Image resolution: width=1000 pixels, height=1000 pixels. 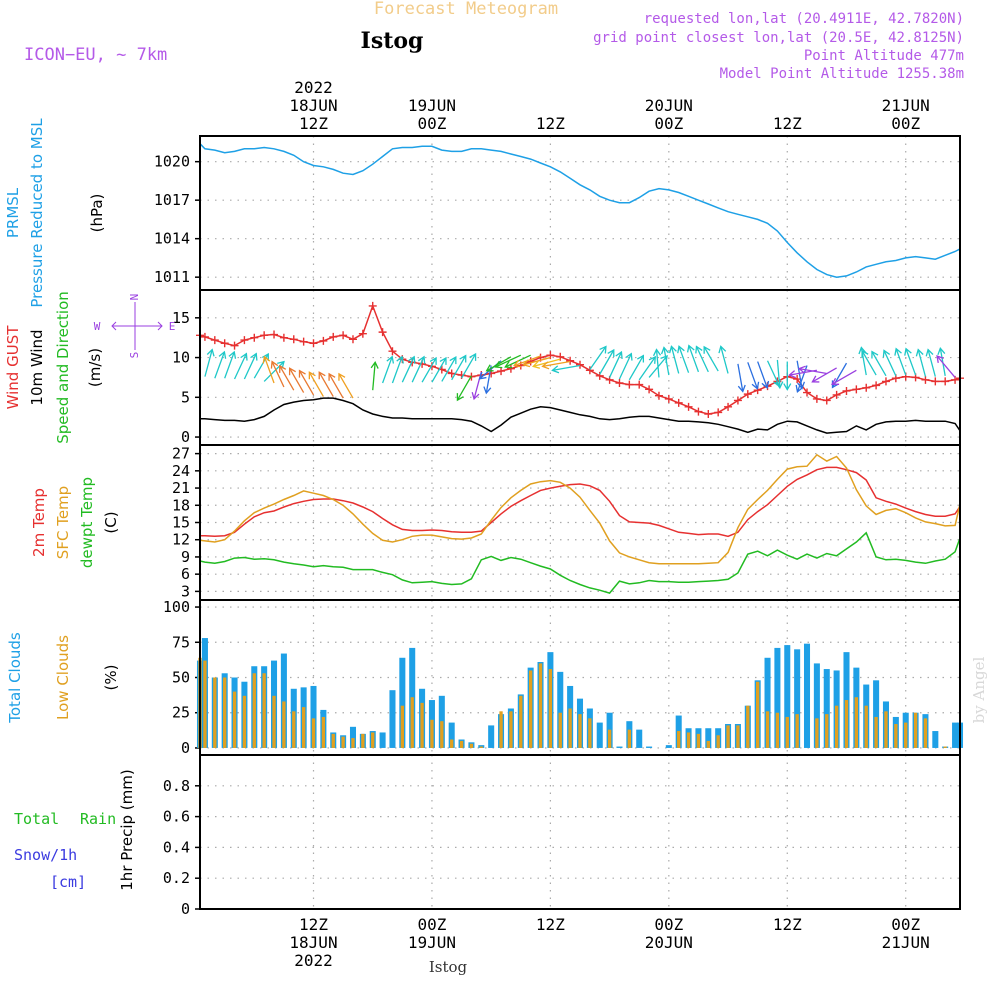 What do you see at coordinates (185, 437) in the screenshot?
I see `y-tick-label: 0` at bounding box center [185, 437].